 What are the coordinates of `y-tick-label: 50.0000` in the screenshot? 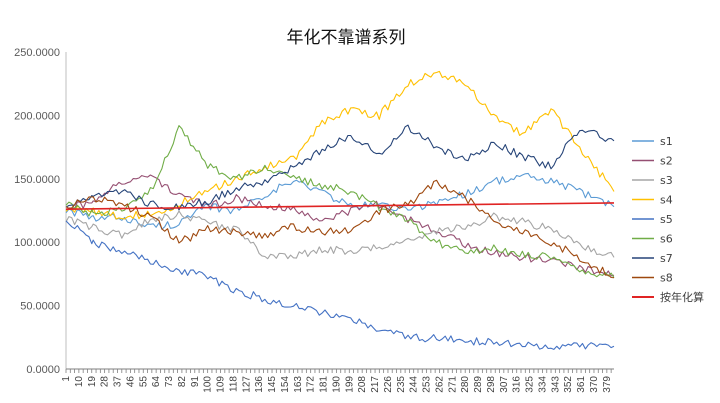 It's located at (40, 307).